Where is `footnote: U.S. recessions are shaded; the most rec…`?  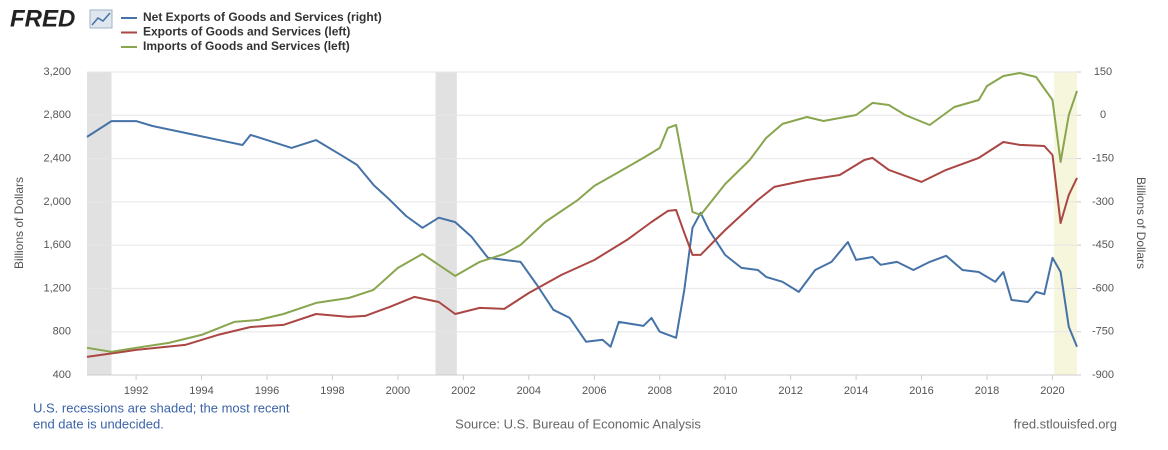 footnote: U.S. recessions are shaded; the most rec… is located at coordinates (161, 407).